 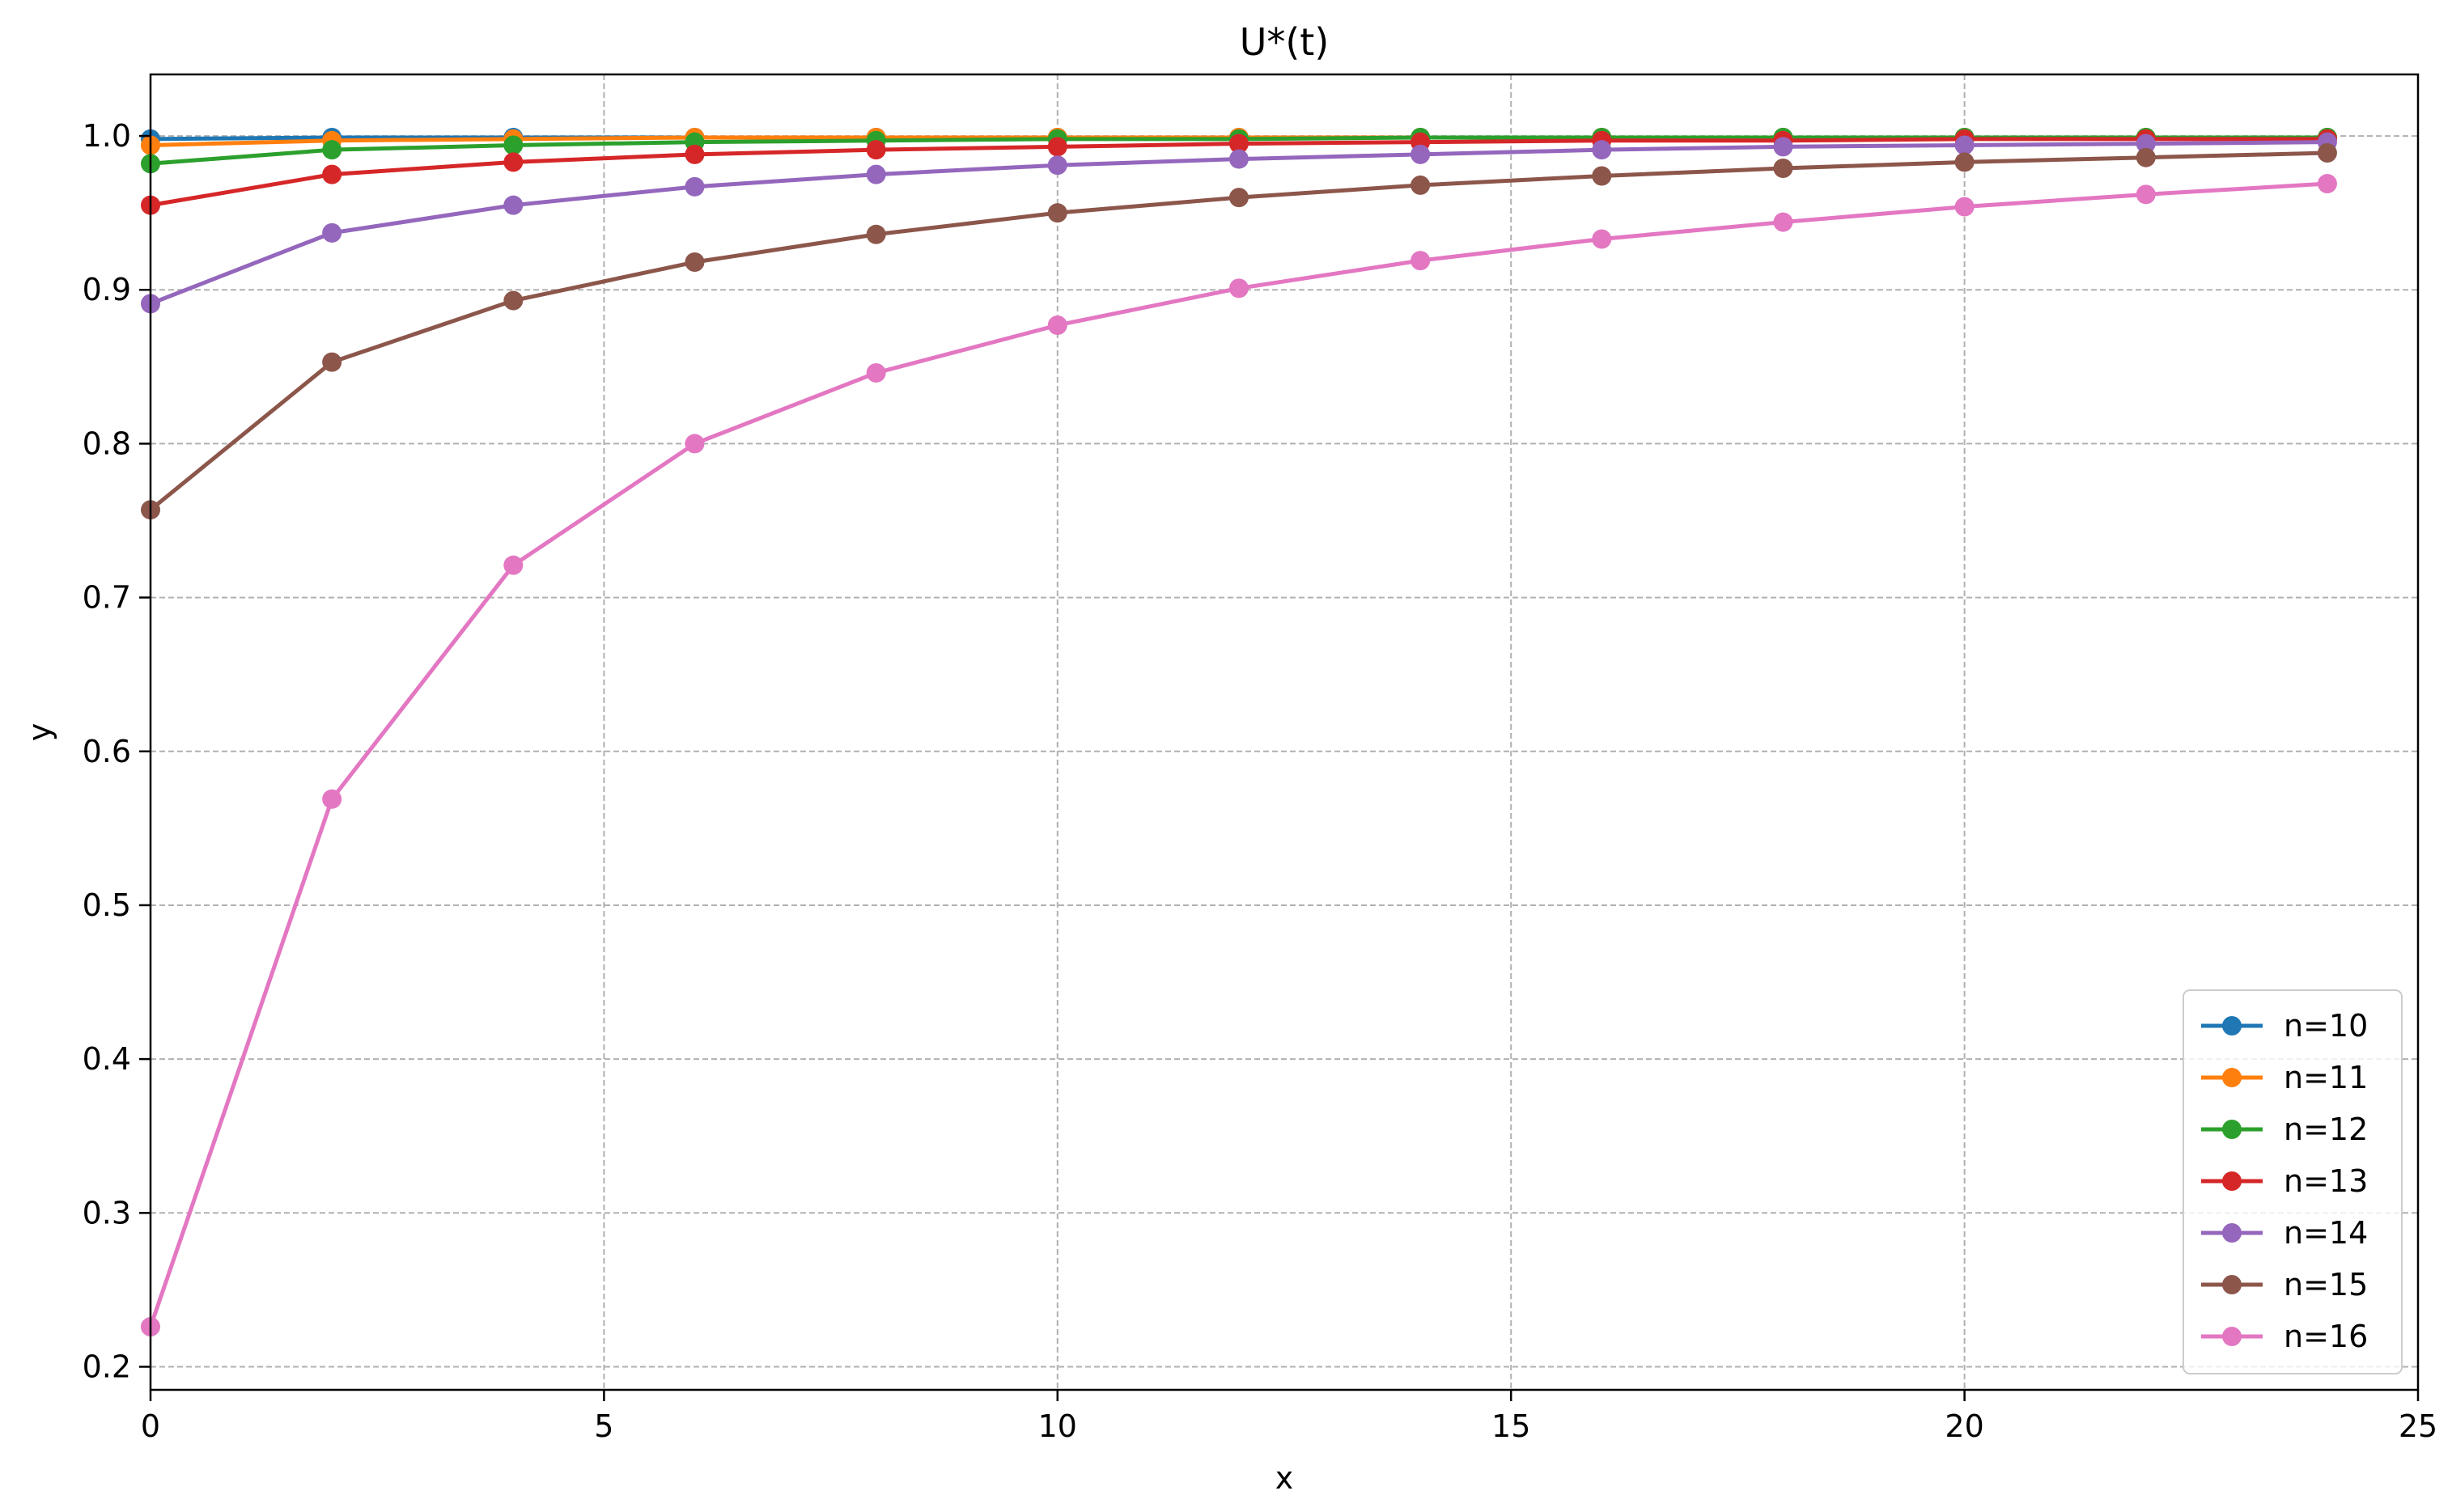 What do you see at coordinates (107, 598) in the screenshot?
I see `y-tick-label: 0.7` at bounding box center [107, 598].